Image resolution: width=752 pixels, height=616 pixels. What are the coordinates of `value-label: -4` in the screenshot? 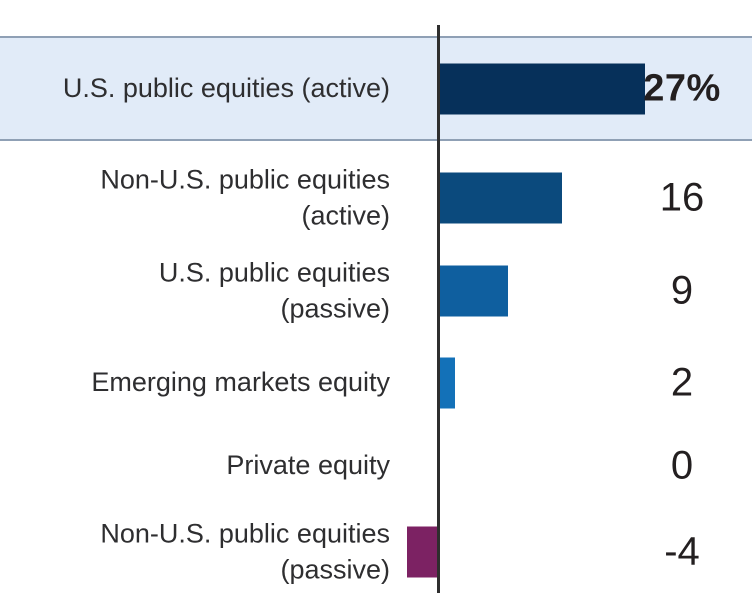 It's located at (682, 551).